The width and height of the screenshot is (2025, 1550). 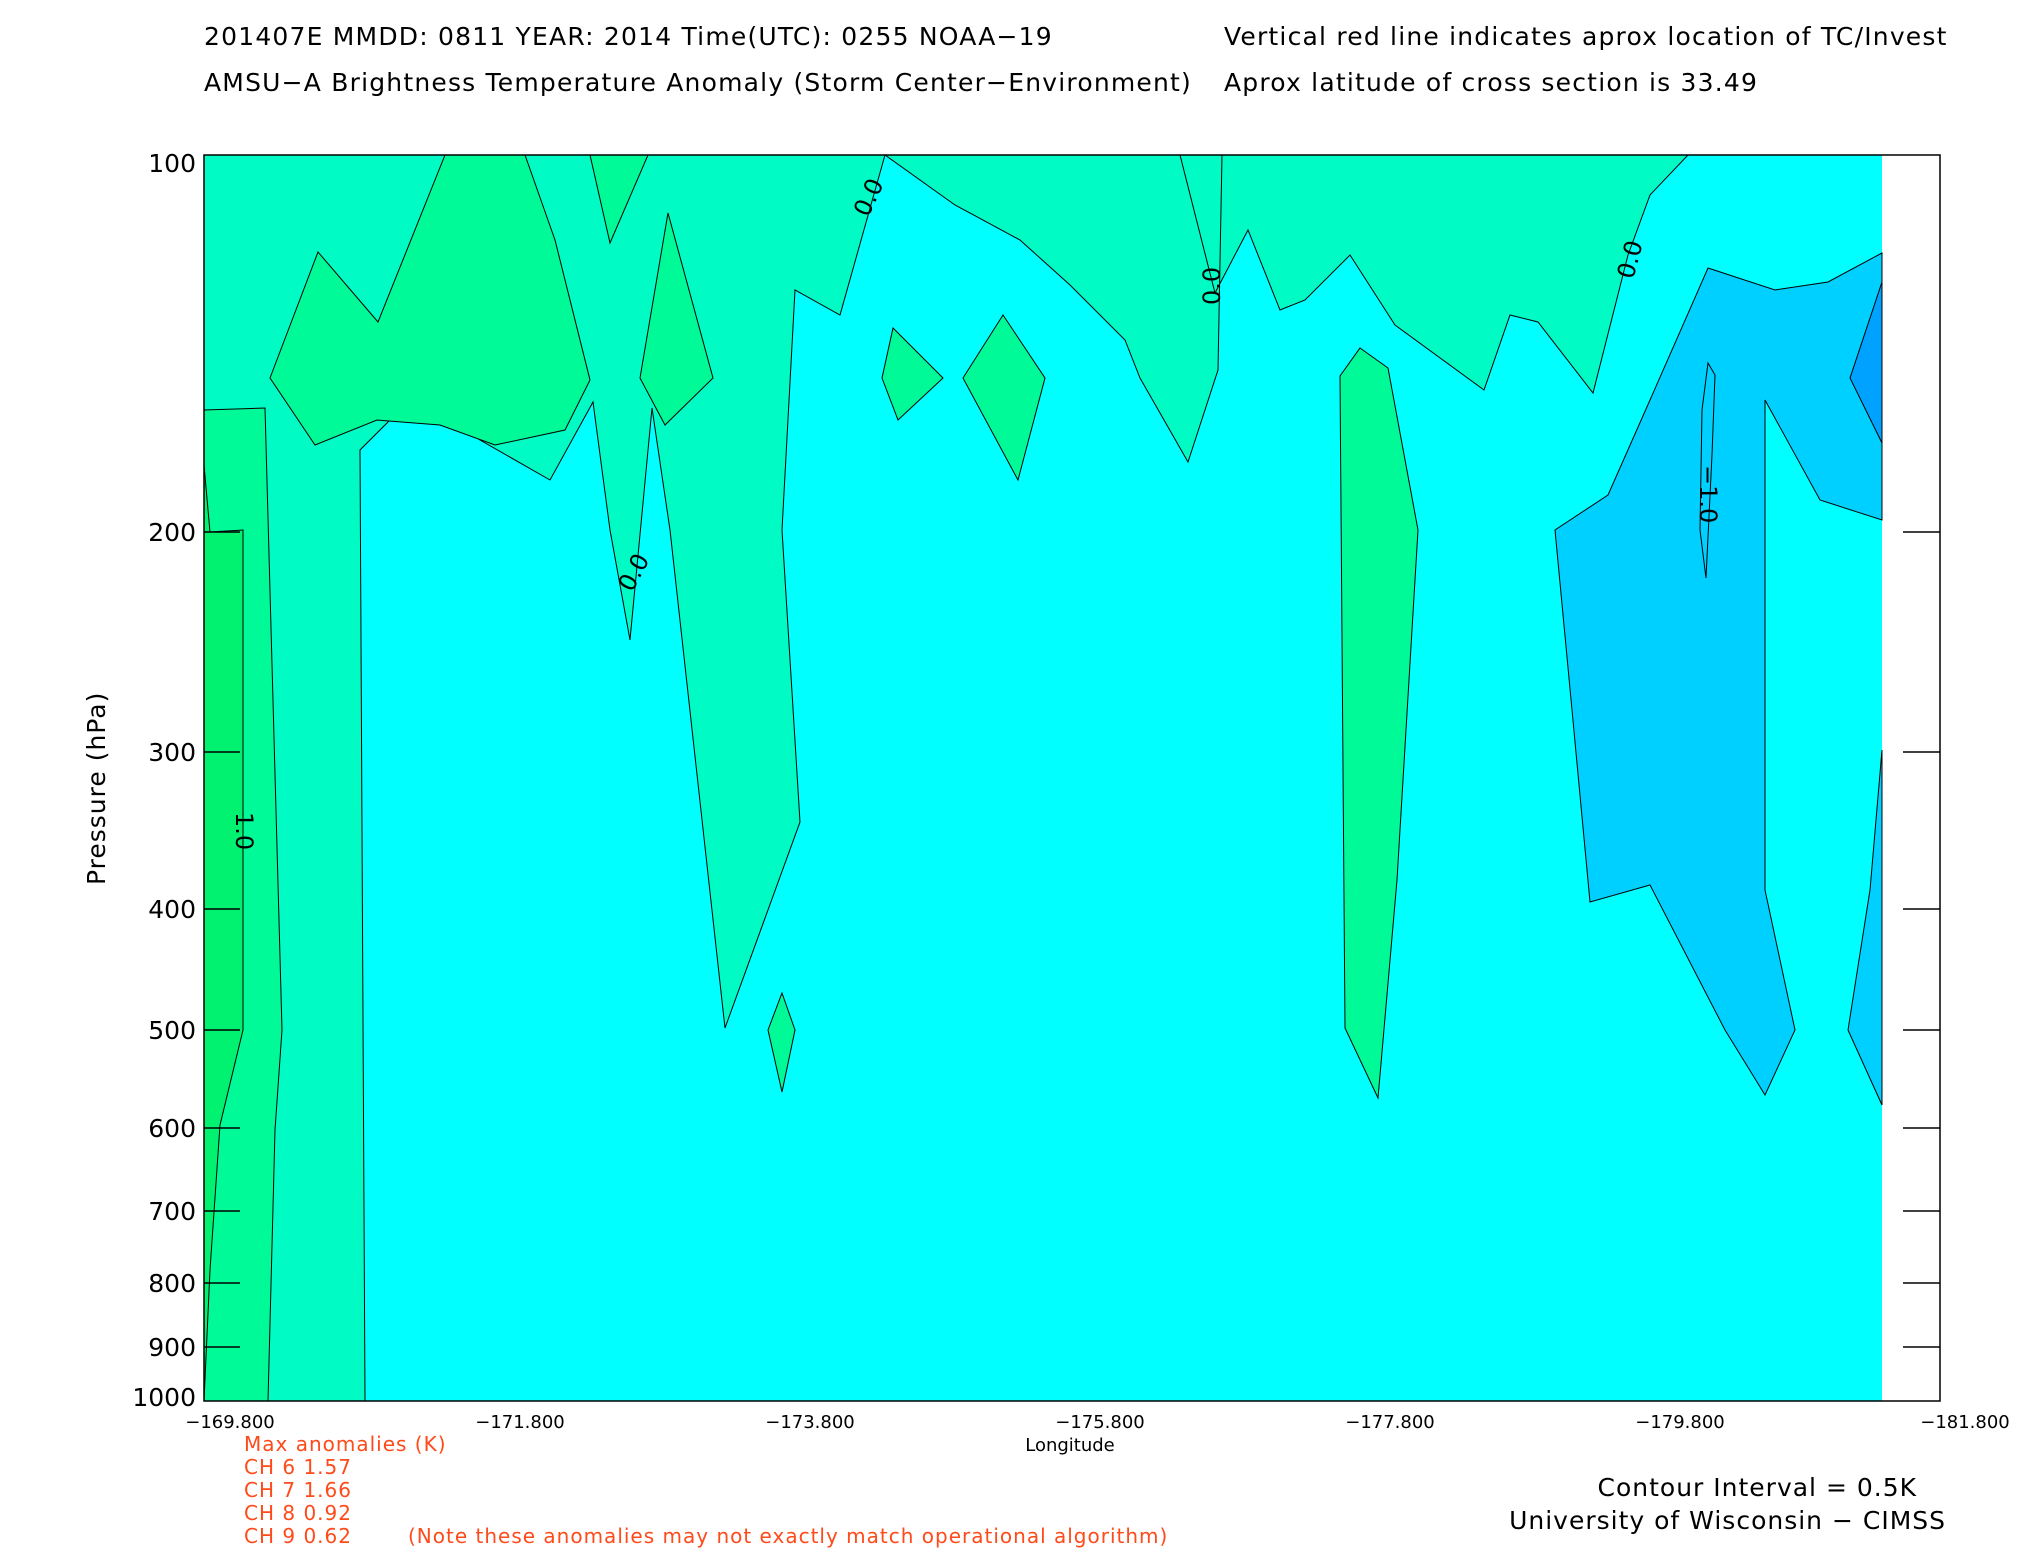 I want to click on x-tick-label: −173.800, so click(x=810, y=1422).